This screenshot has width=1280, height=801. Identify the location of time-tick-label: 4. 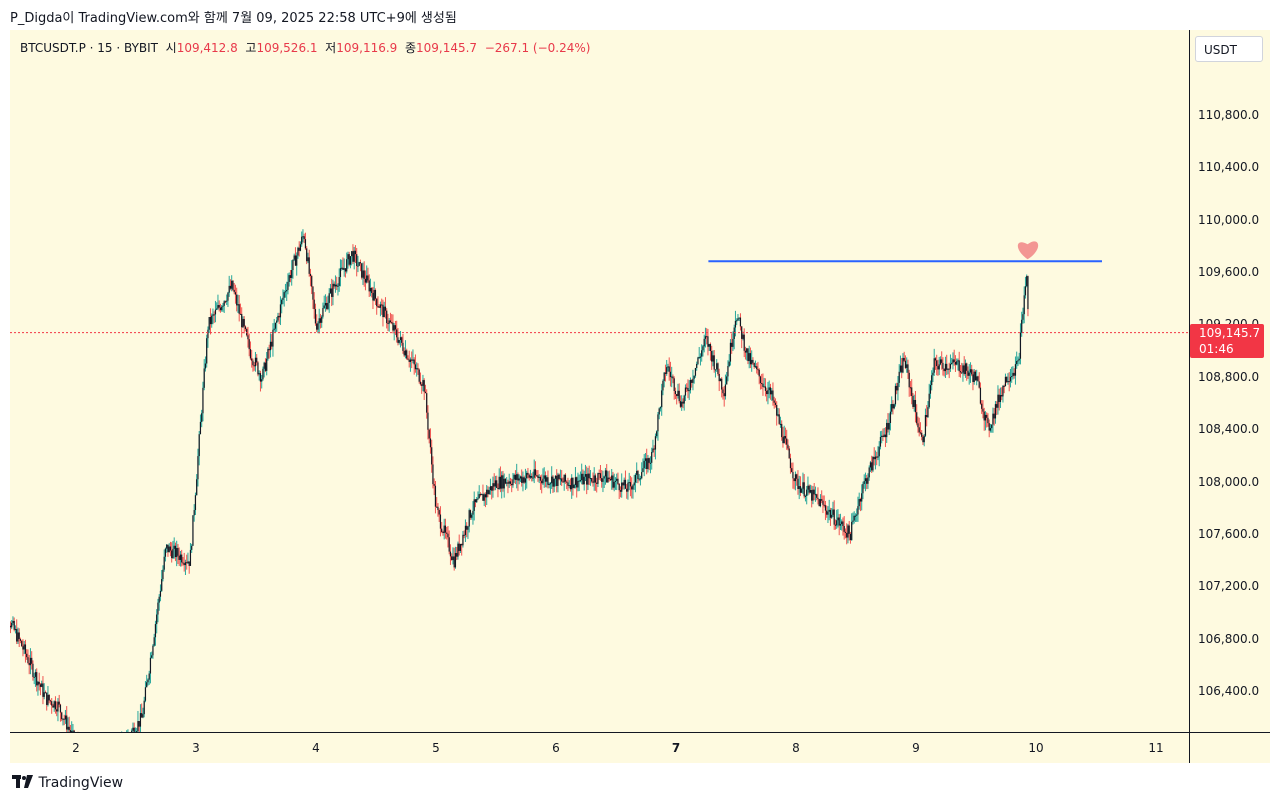
(316, 748).